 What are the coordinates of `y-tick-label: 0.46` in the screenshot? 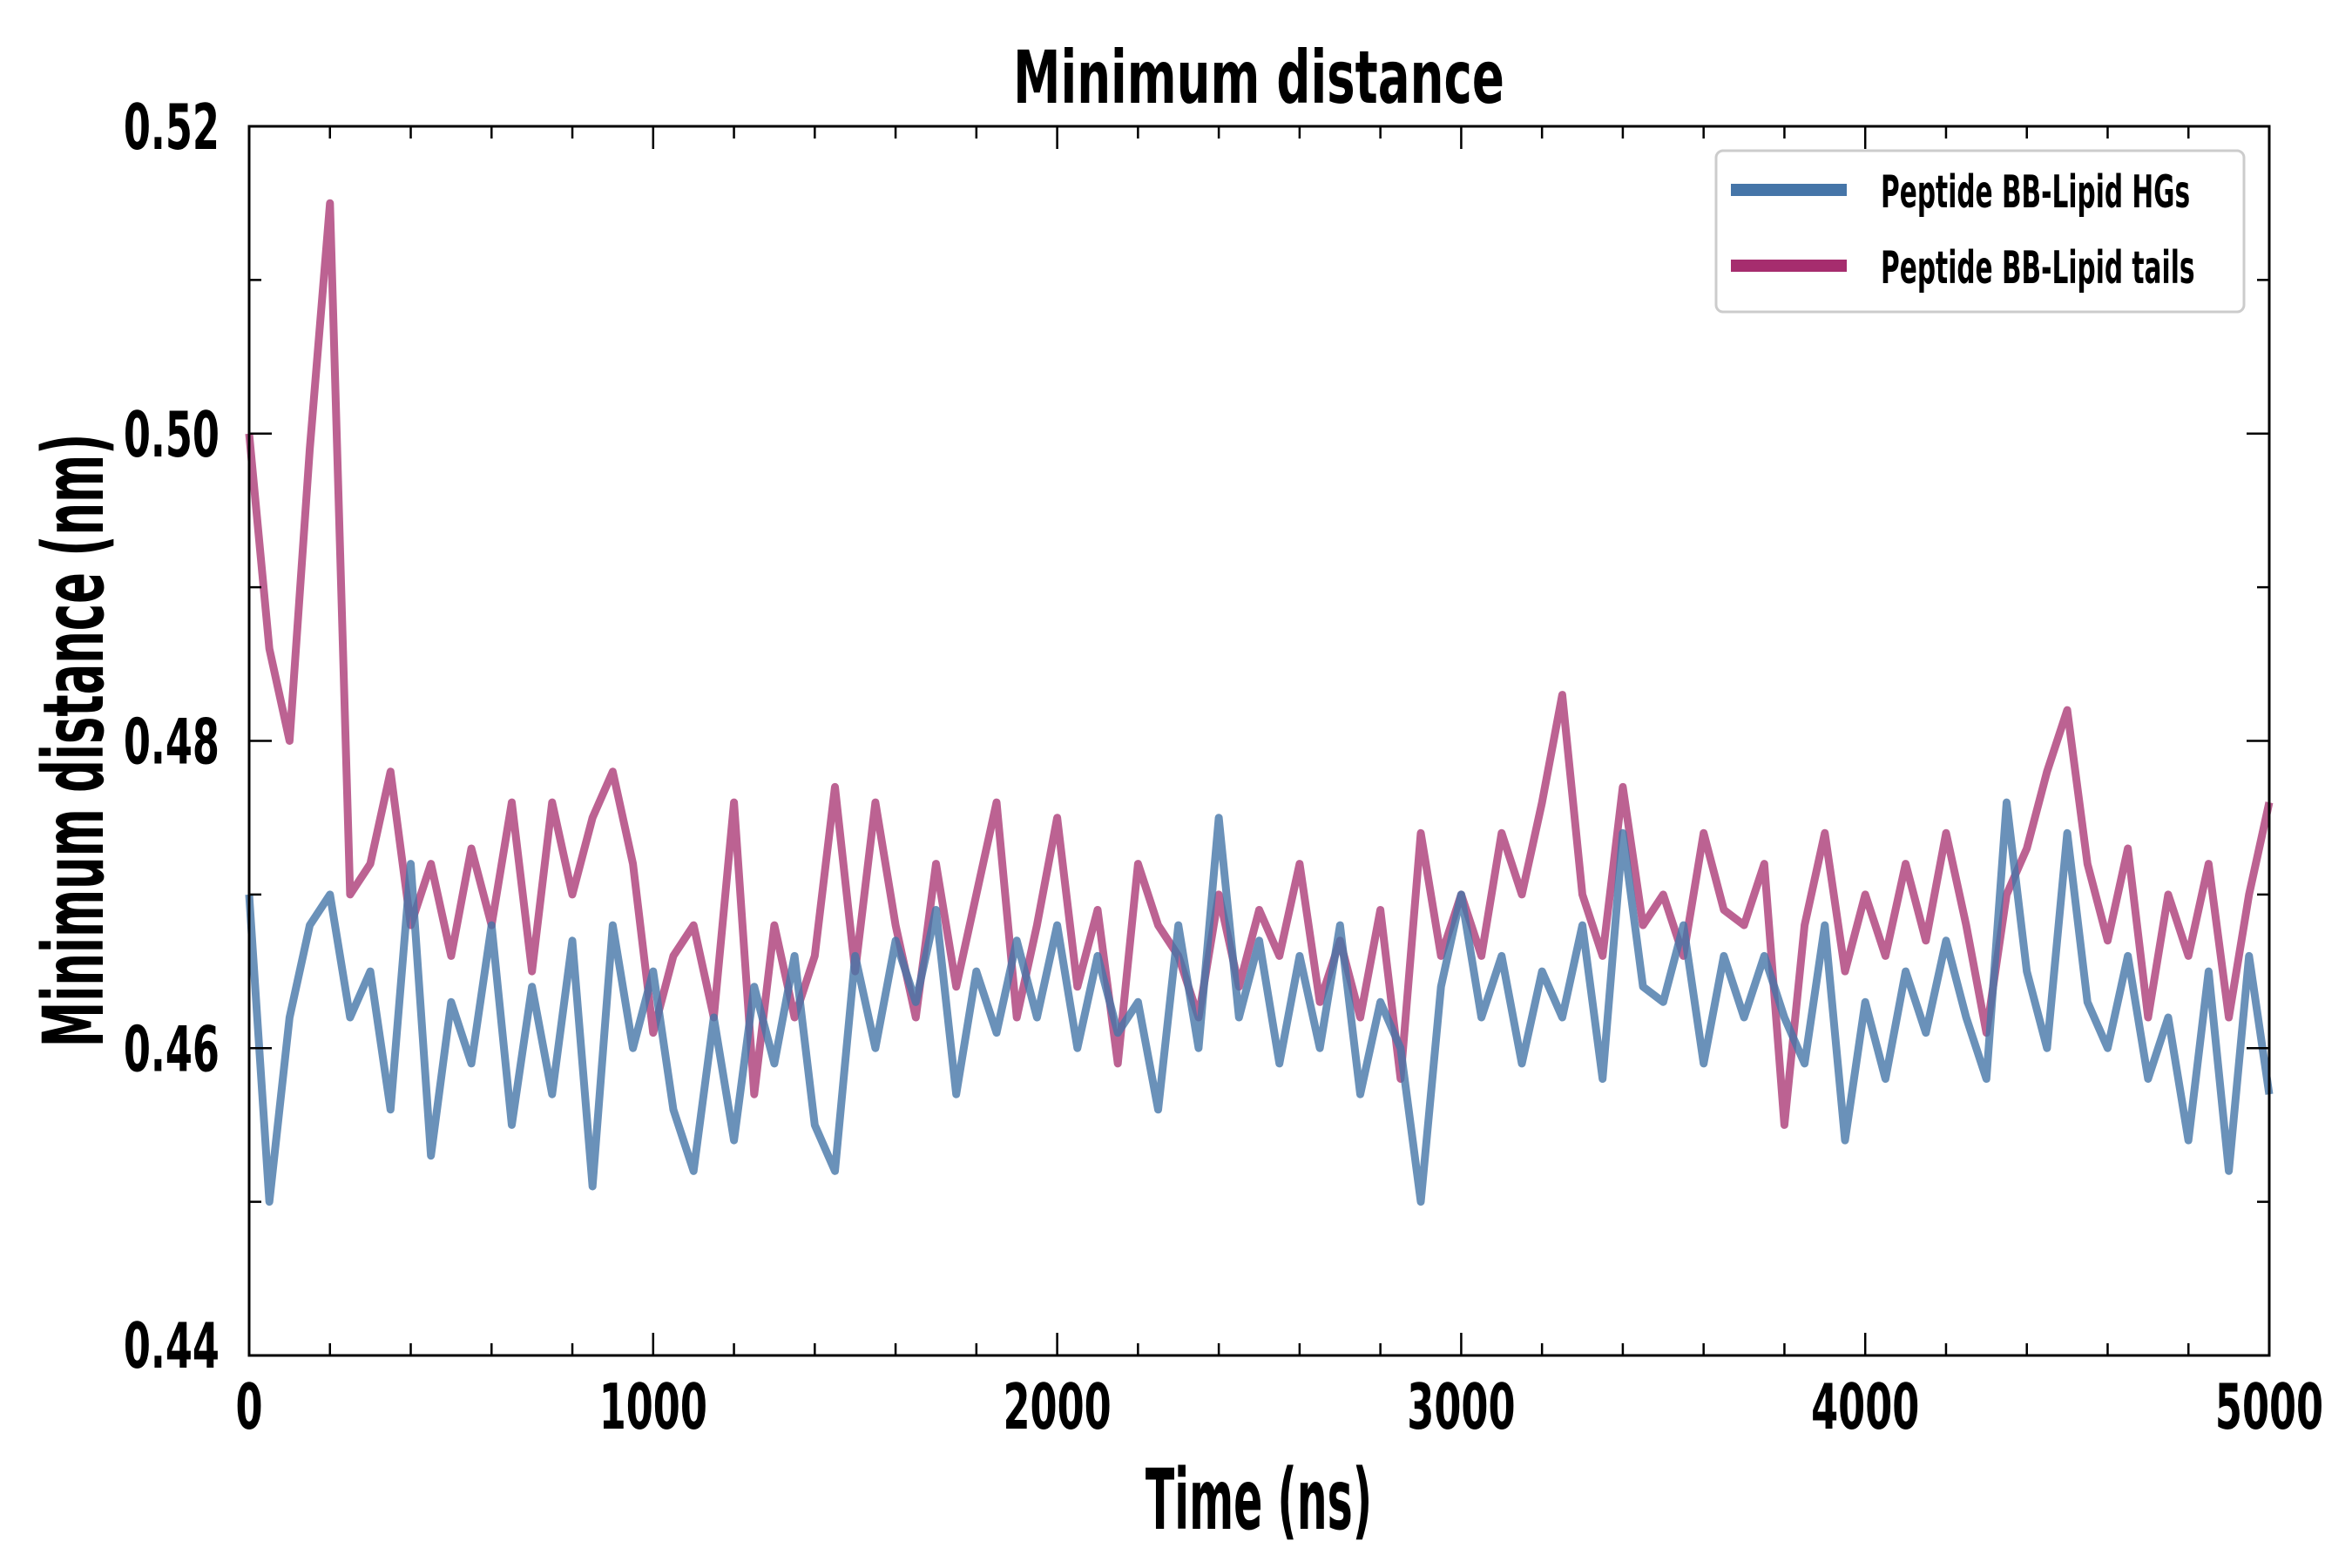 It's located at (172, 1049).